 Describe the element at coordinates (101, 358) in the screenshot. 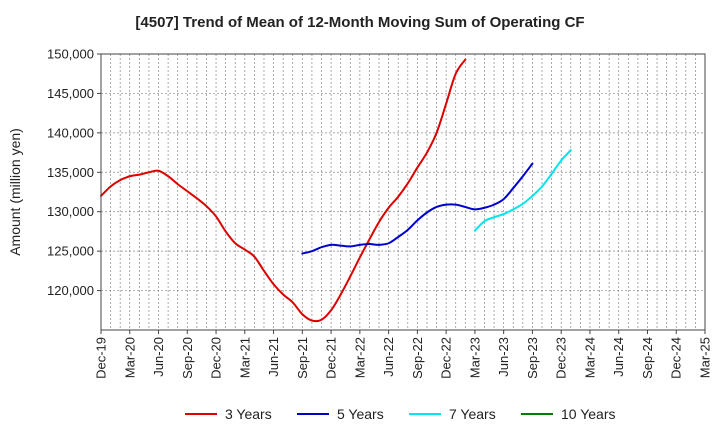

I see `x-tick-label: Dec-19` at that location.